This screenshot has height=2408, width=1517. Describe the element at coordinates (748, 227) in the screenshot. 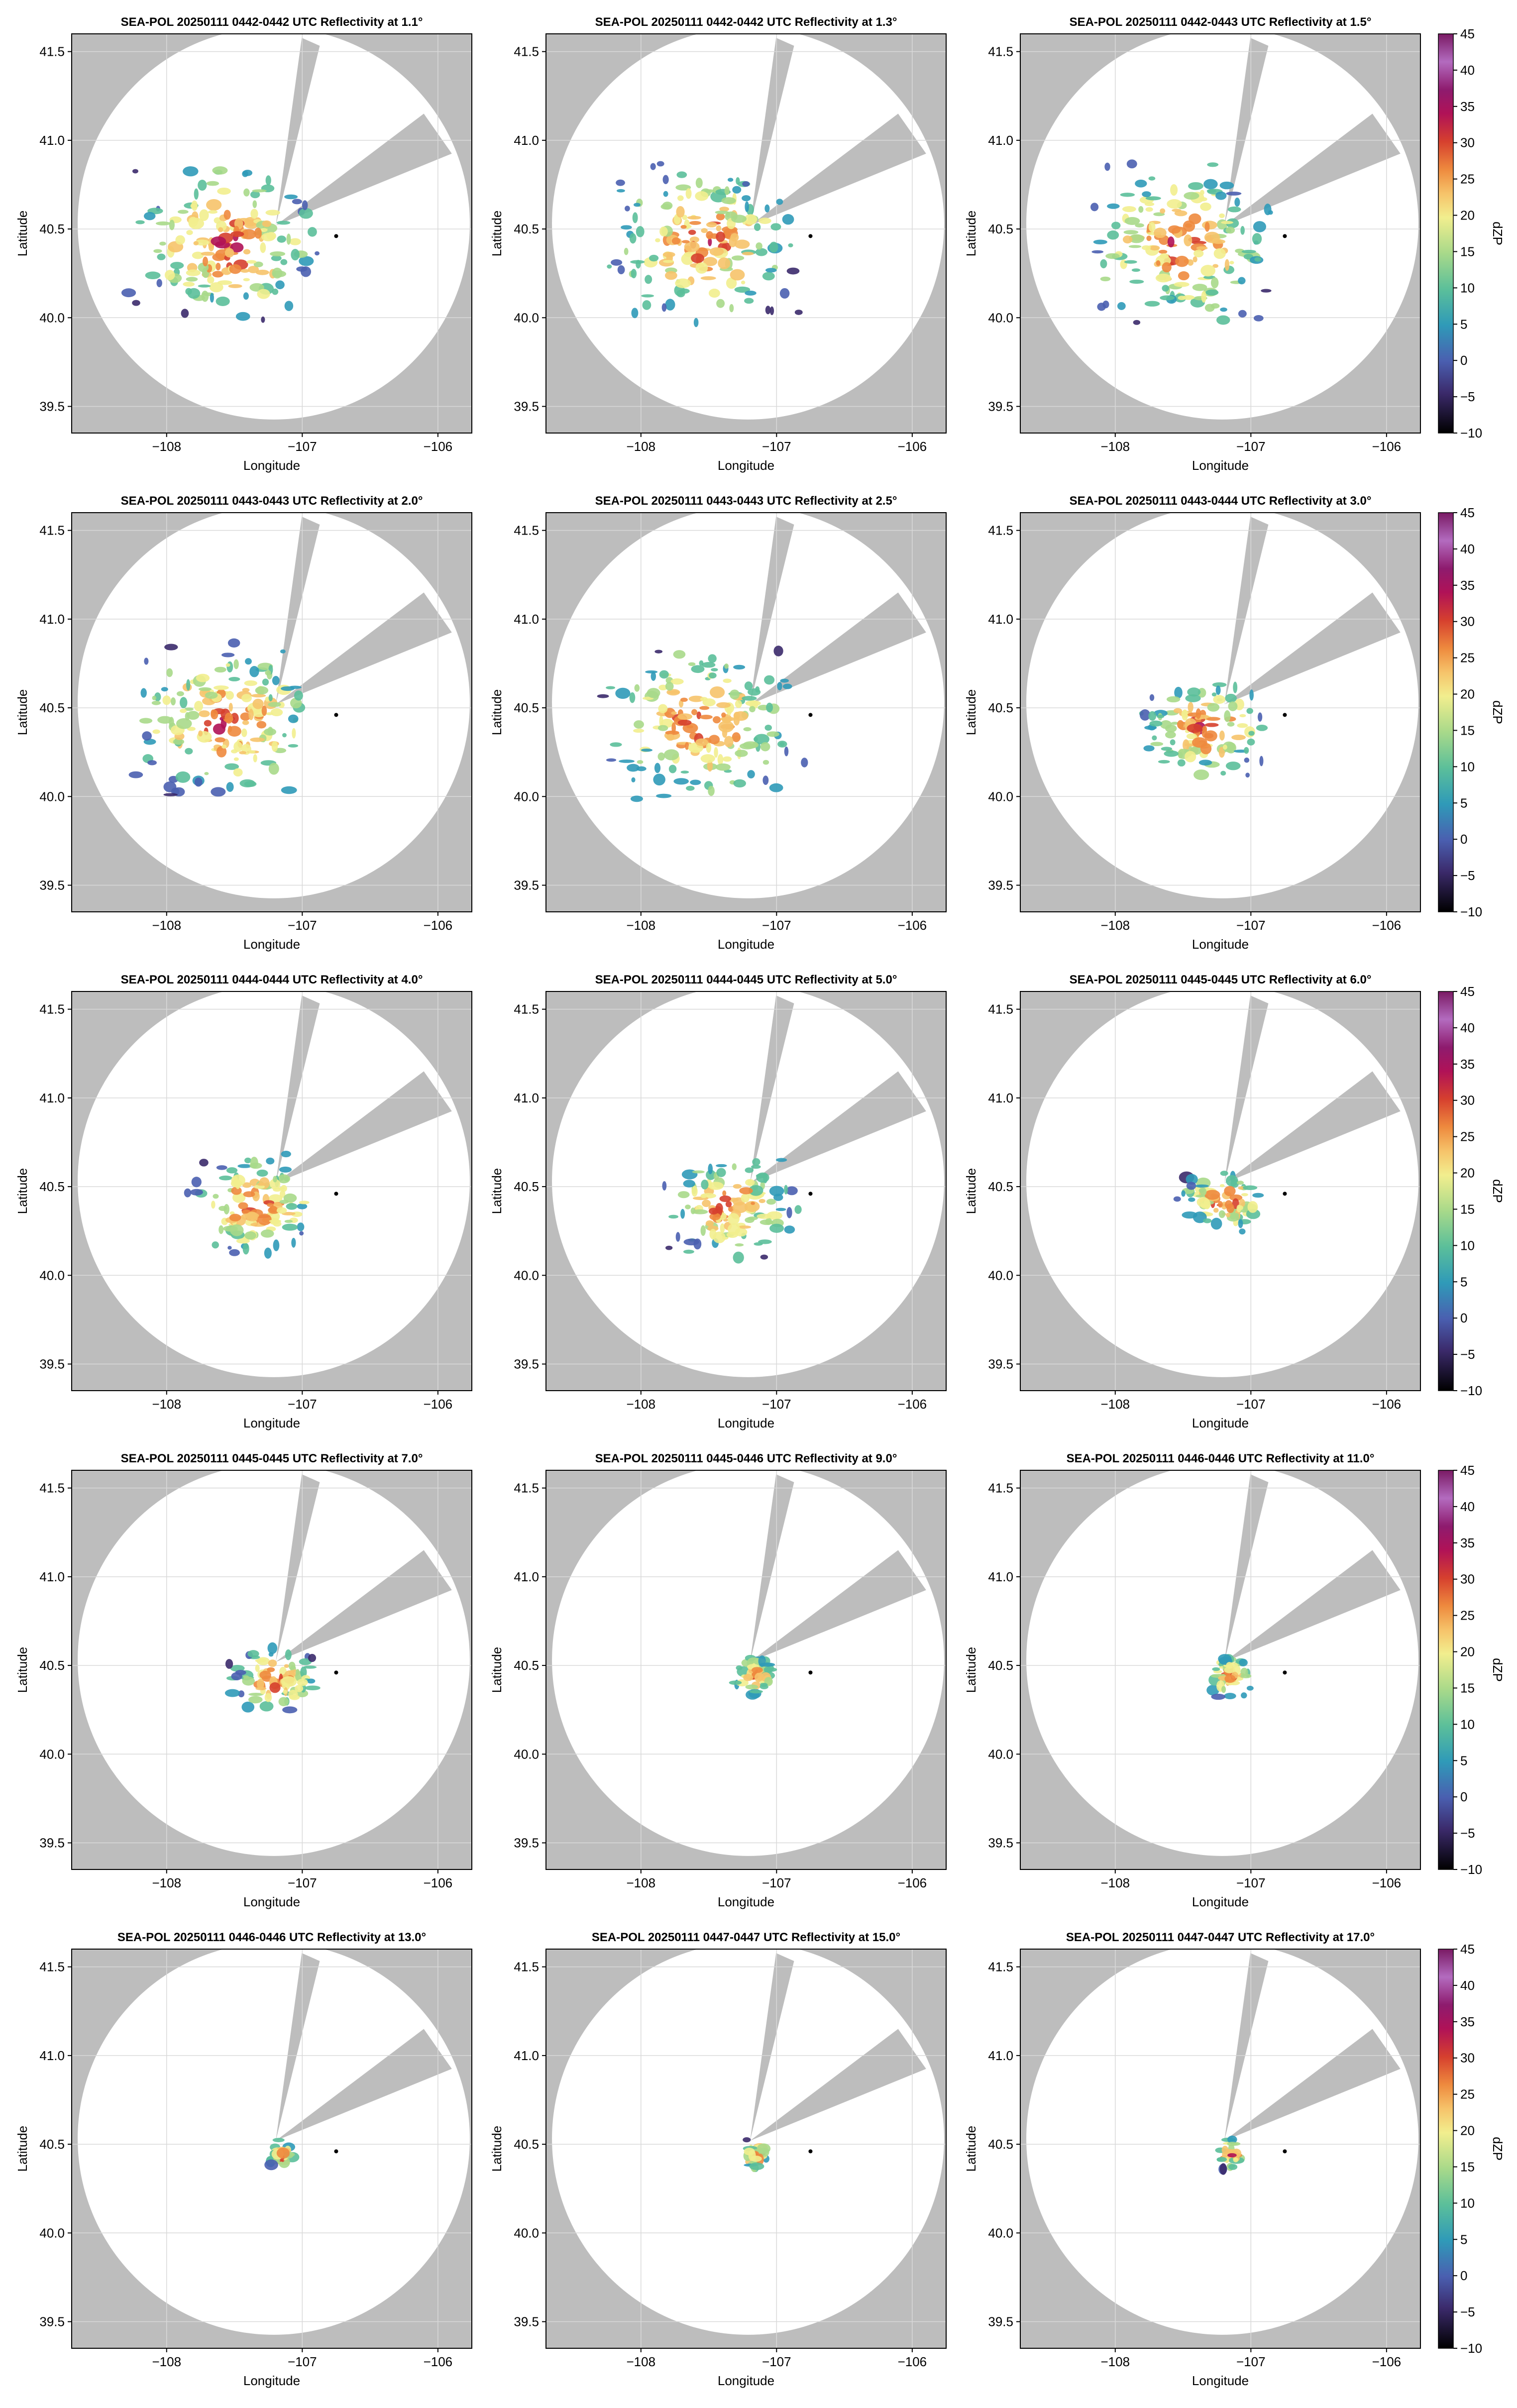

I see `coverage-area` at that location.